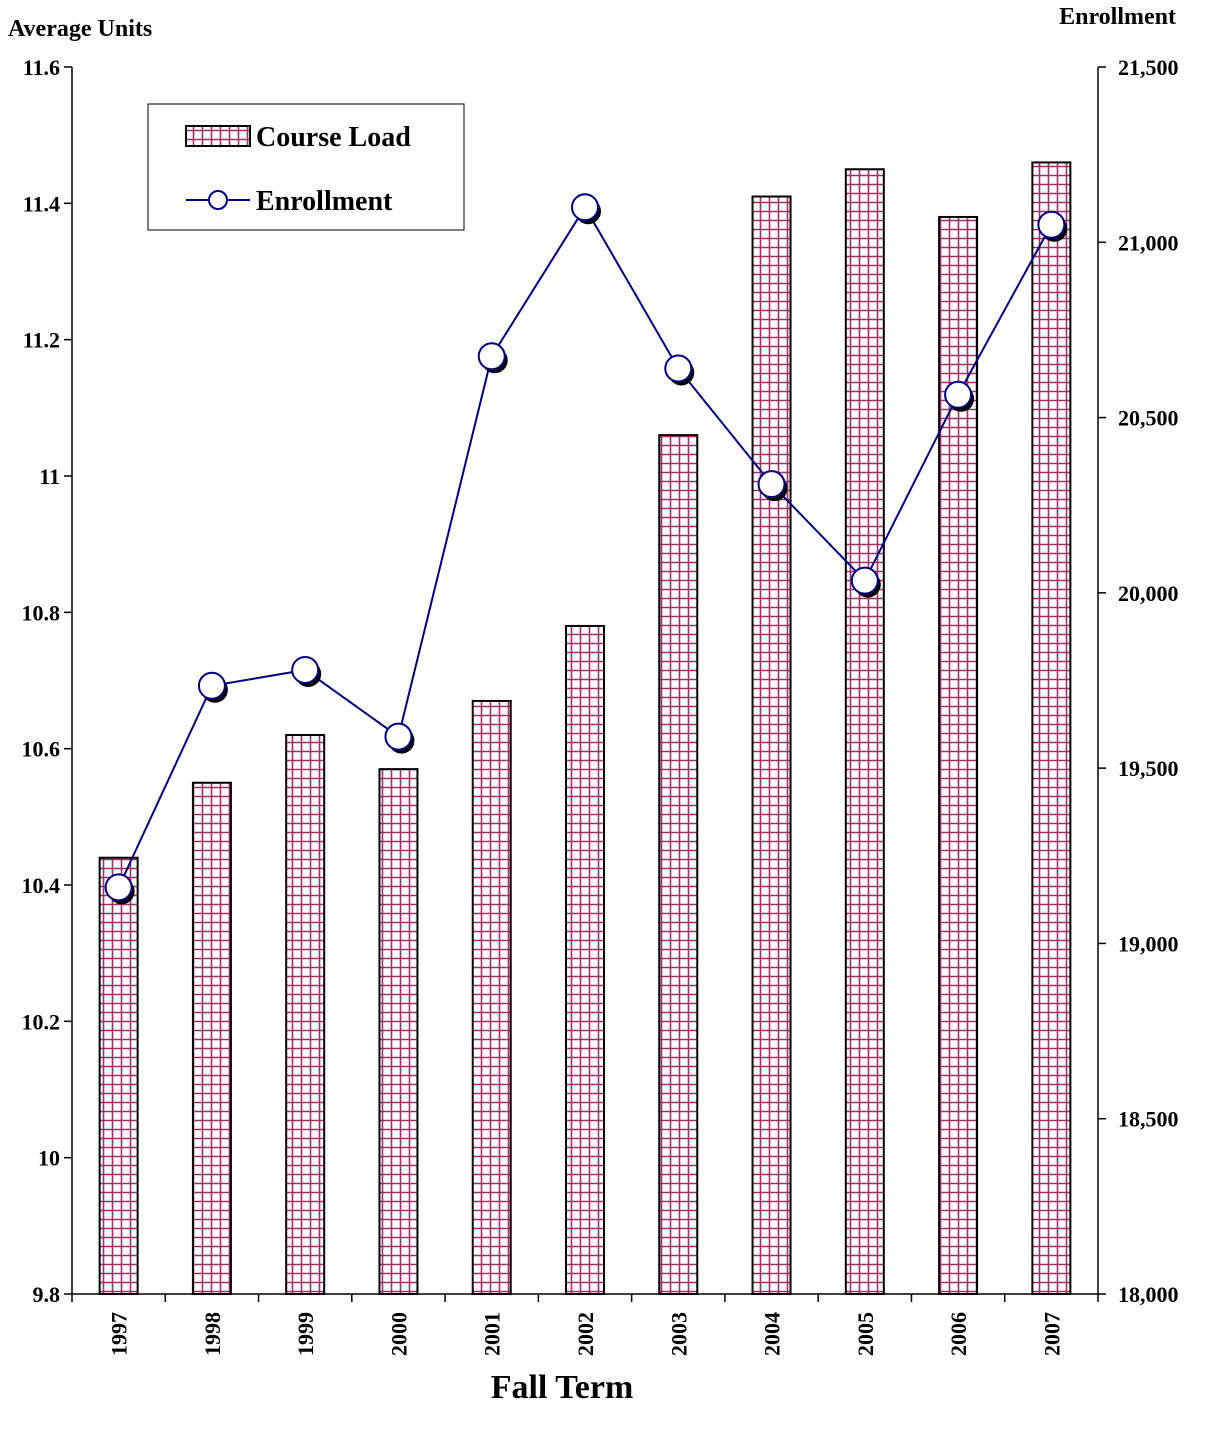  Describe the element at coordinates (118, 887) in the screenshot. I see `enrollment-point-1997` at that location.